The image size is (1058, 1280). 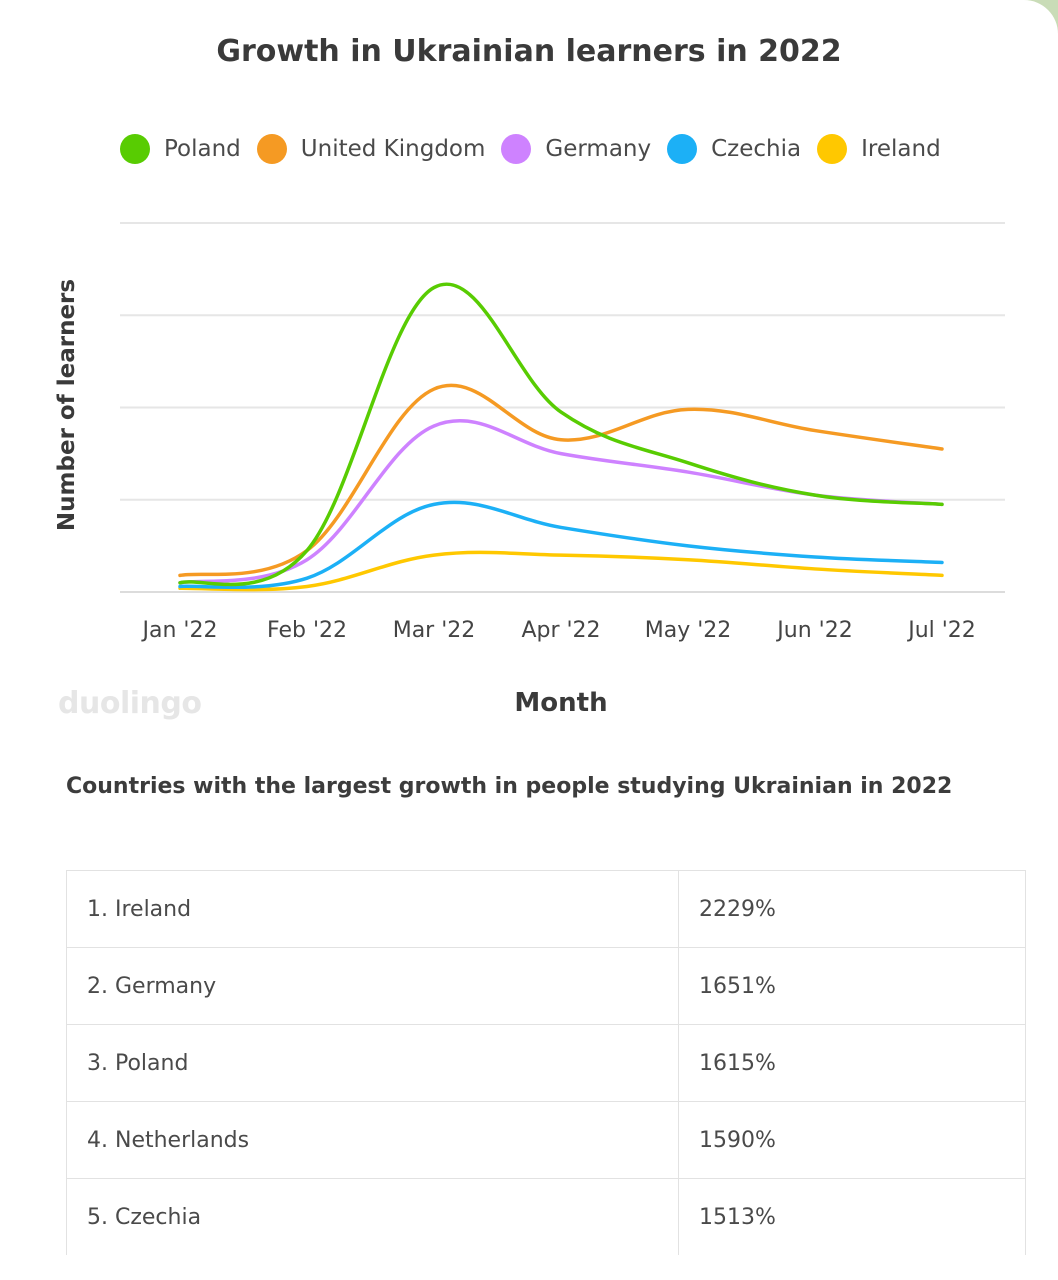 What do you see at coordinates (688, 630) in the screenshot?
I see `x-tick-label: May '22` at bounding box center [688, 630].